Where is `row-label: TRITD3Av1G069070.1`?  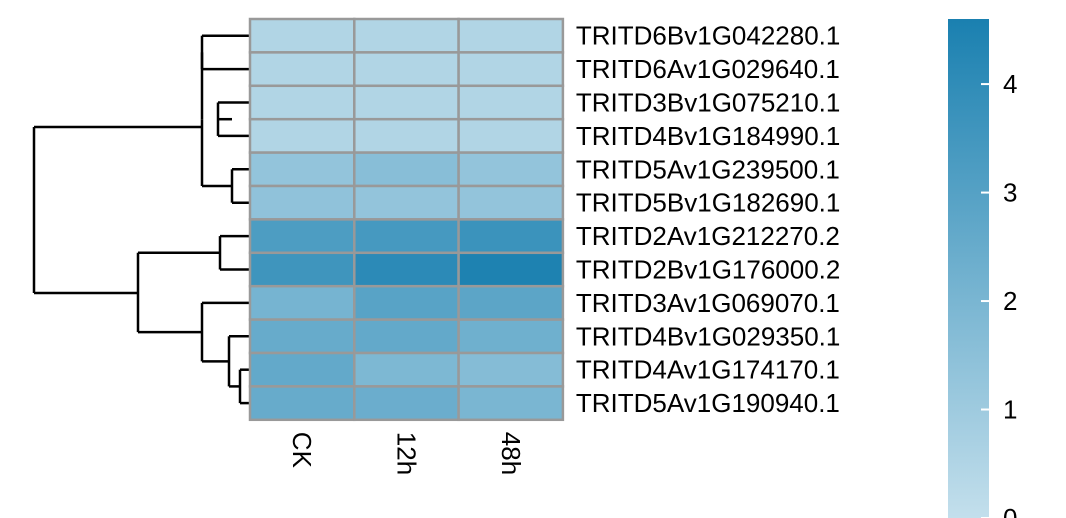
row-label: TRITD3Av1G069070.1 is located at coordinates (708, 303).